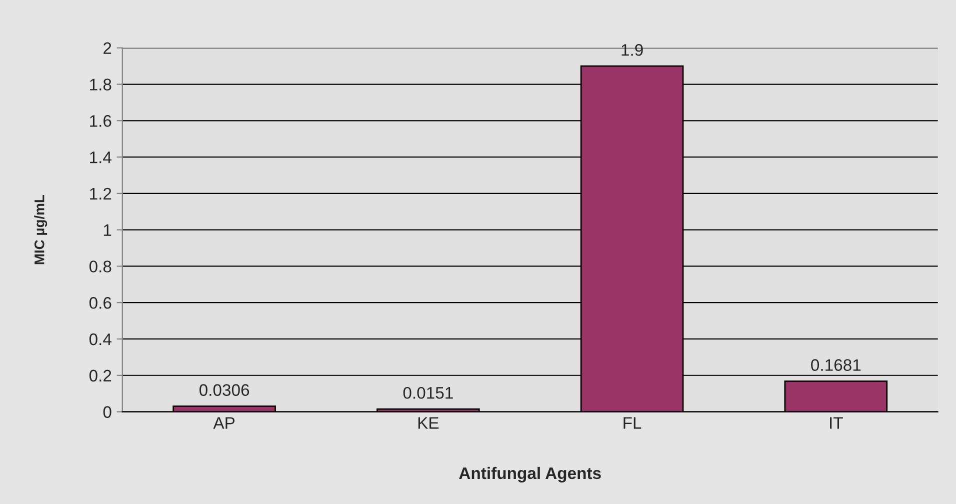 The height and width of the screenshot is (504, 956). I want to click on x-tick-label: AP, so click(224, 423).